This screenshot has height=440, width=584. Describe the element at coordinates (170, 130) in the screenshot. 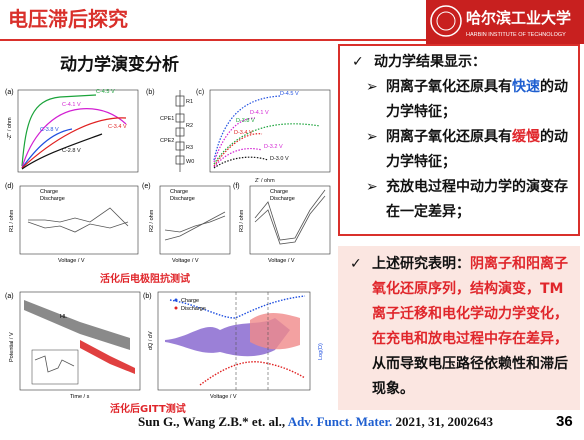

I see `panel-circuit: (b) R1 CPE1 R2 CPE2 R3 W0` at that location.